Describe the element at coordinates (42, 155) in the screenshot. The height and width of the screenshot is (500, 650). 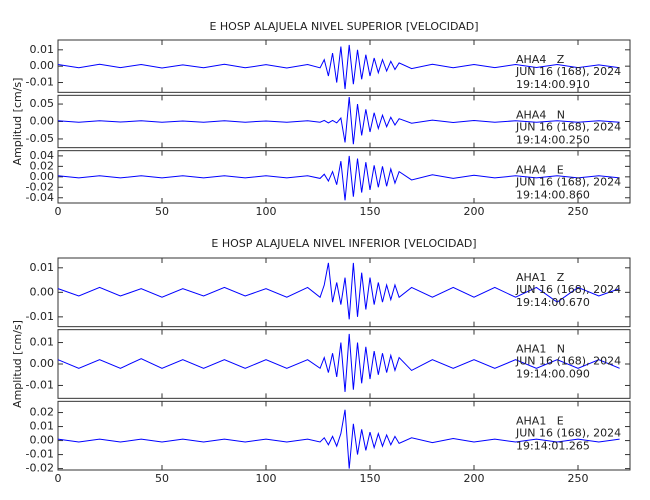
I see `y-tick-label: 0.04` at that location.